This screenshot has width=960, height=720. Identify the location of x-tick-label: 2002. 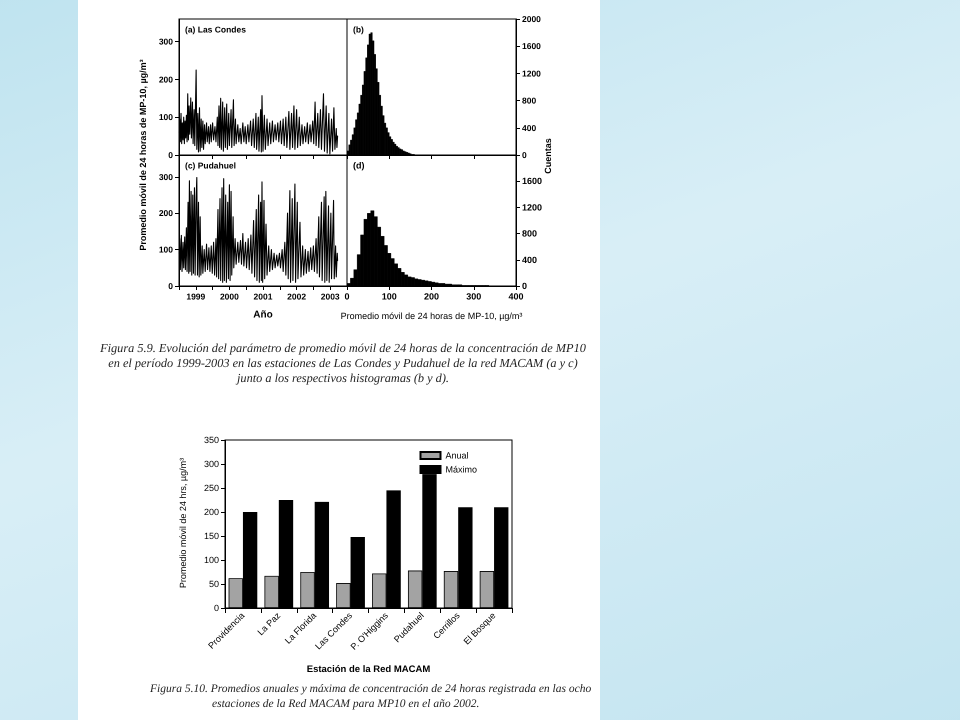
(296, 297).